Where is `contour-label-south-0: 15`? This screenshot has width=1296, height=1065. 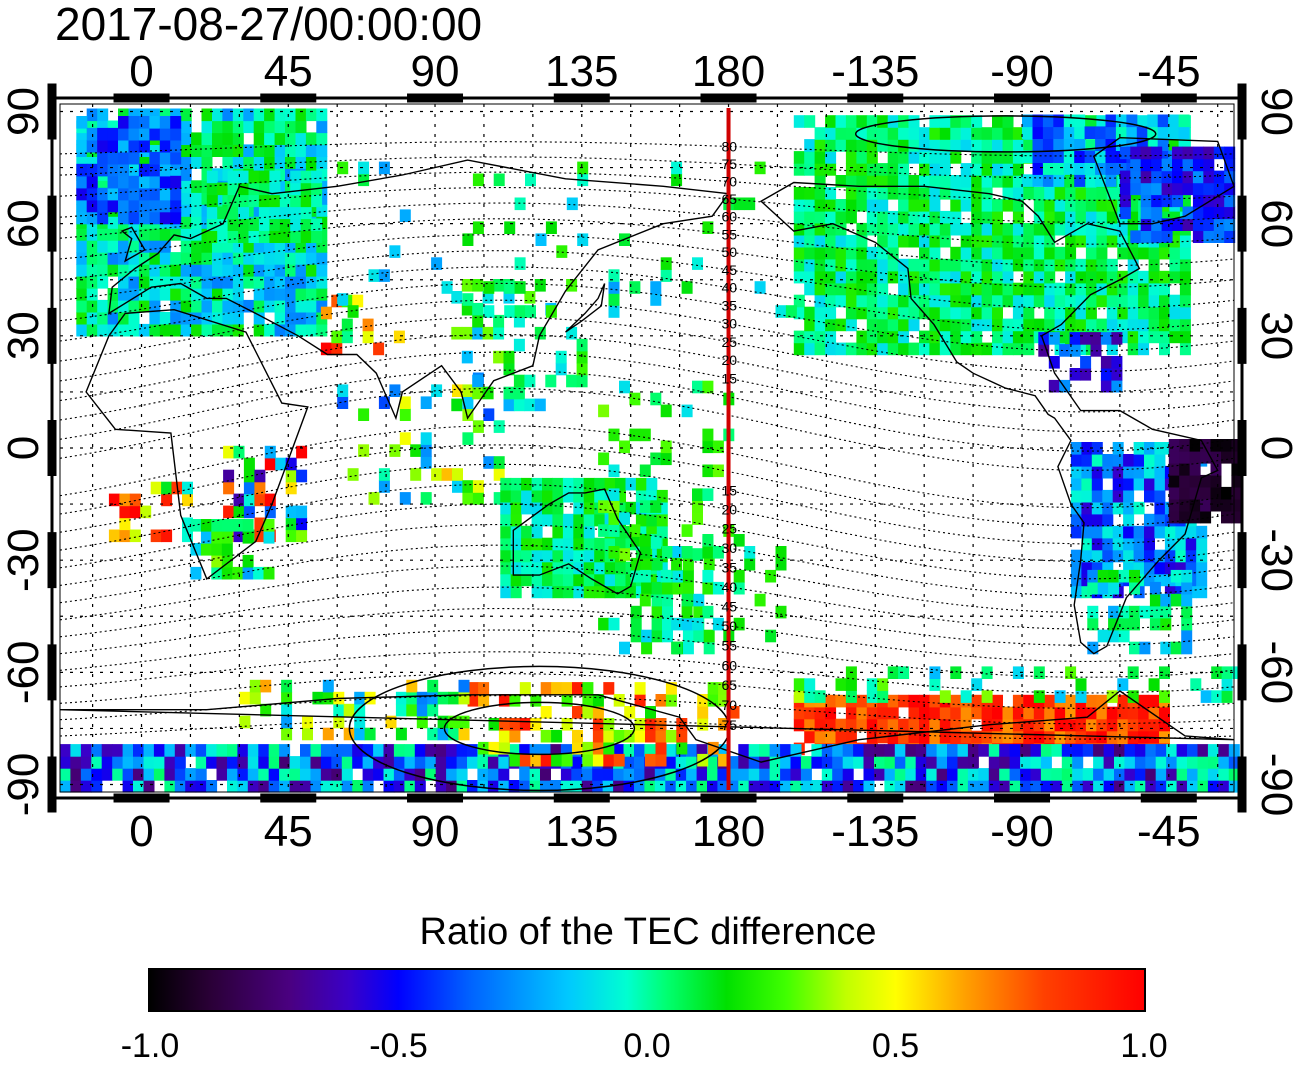 contour-label-south-0: 15 is located at coordinates (730, 490).